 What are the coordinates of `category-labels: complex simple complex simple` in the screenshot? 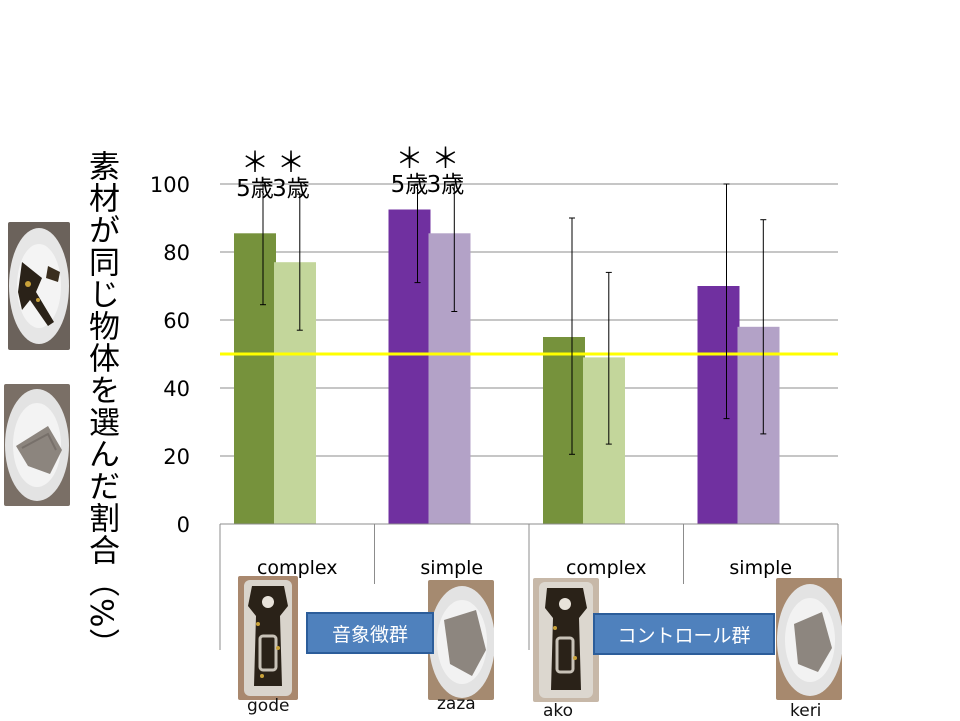 It's located at (524, 568).